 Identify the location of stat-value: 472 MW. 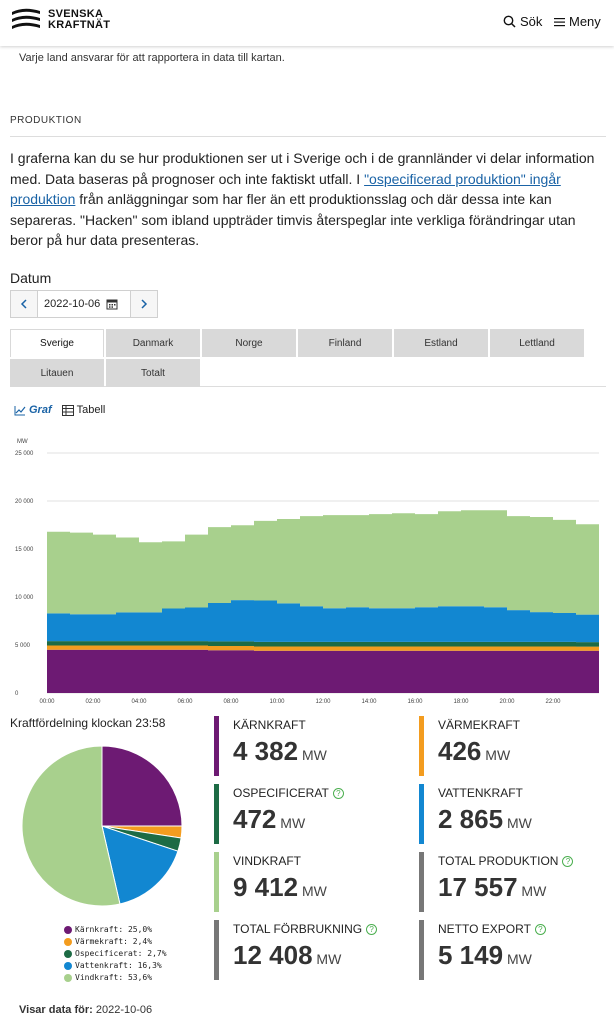
(318, 819).